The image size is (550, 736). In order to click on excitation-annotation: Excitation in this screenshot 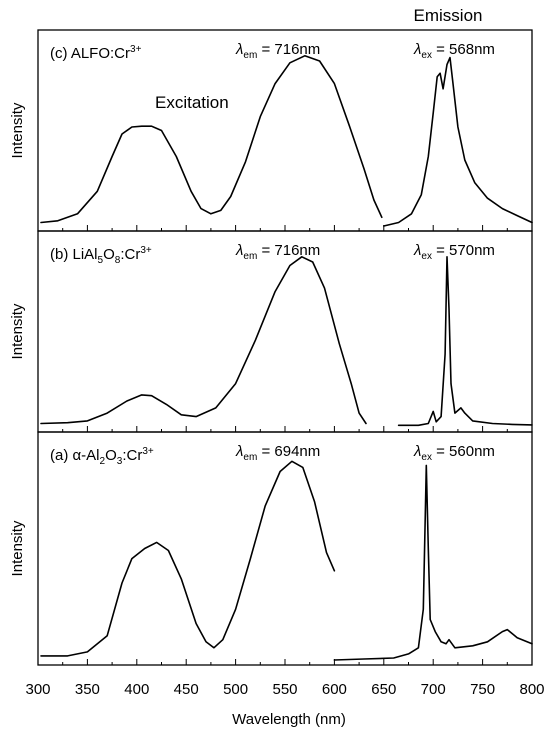, I will do `click(192, 102)`.